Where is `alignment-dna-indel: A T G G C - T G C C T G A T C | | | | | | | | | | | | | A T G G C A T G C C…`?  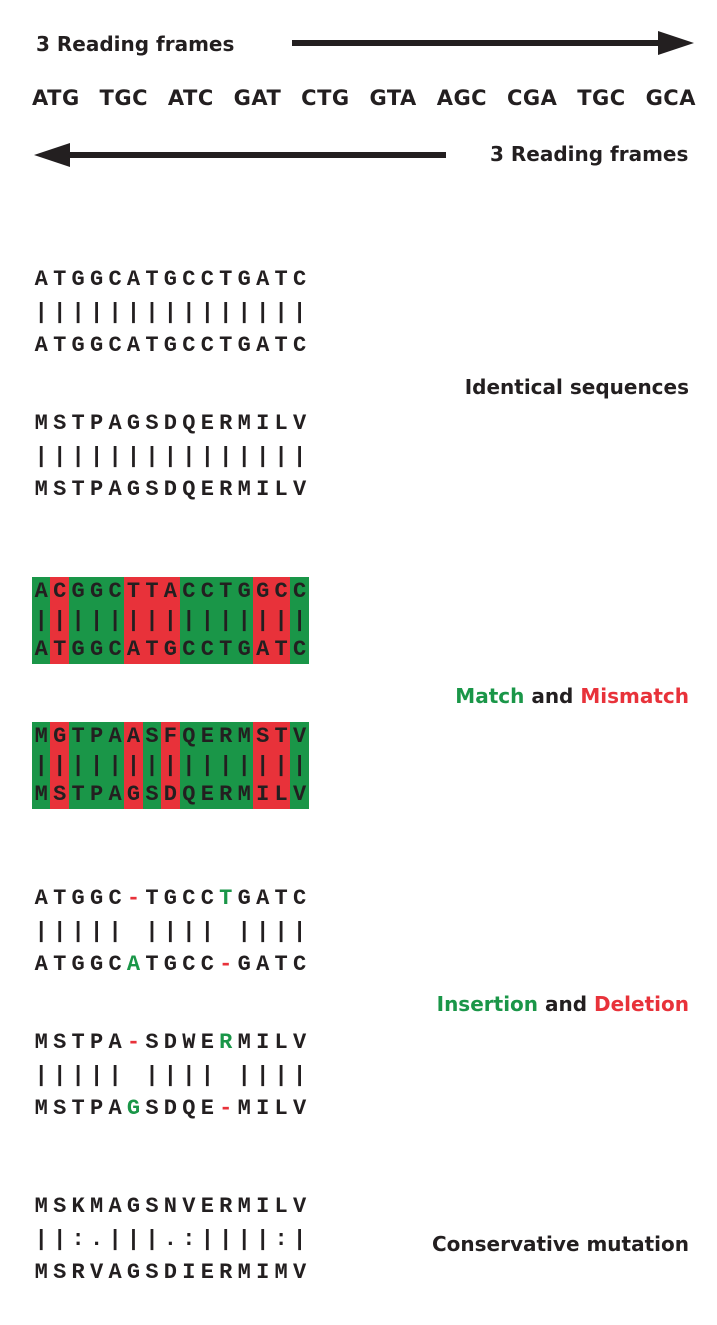 alignment-dna-indel: A T G G C - T G C C T G A T C | | | | | | | | | | | | | A T G G C A T G C C… is located at coordinates (170, 931).